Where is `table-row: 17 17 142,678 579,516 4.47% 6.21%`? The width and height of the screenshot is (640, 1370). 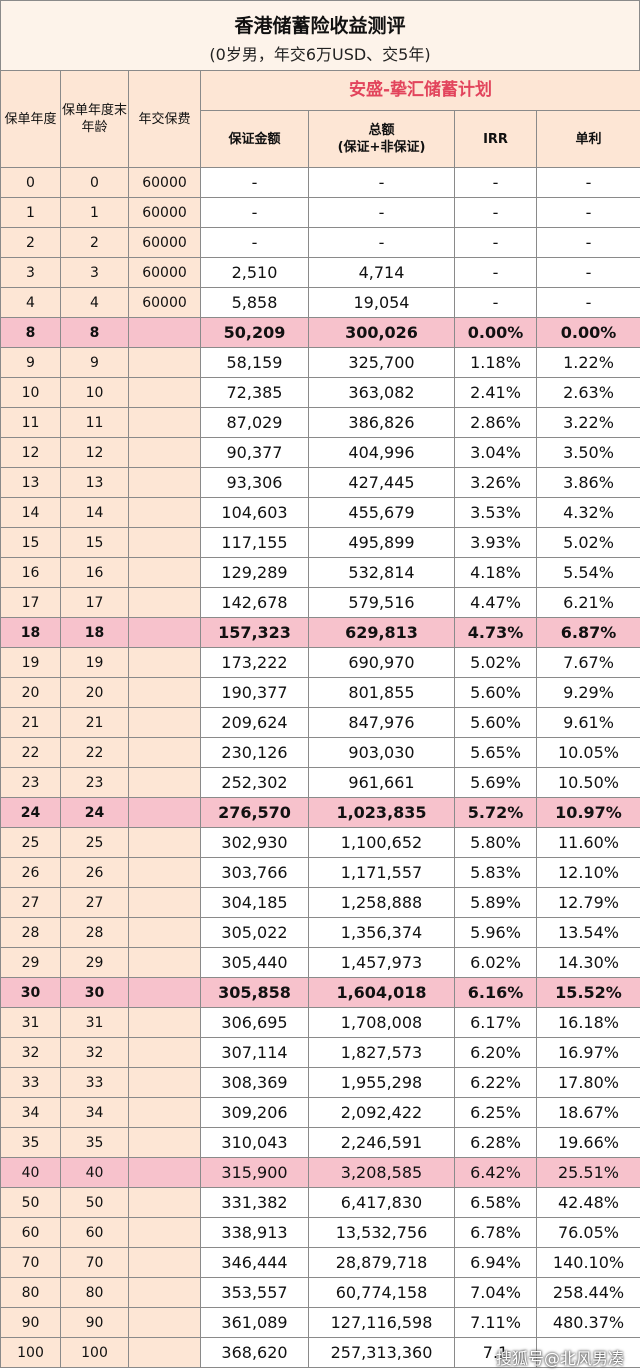 table-row: 17 17 142,678 579,516 4.47% 6.21% is located at coordinates (320, 602).